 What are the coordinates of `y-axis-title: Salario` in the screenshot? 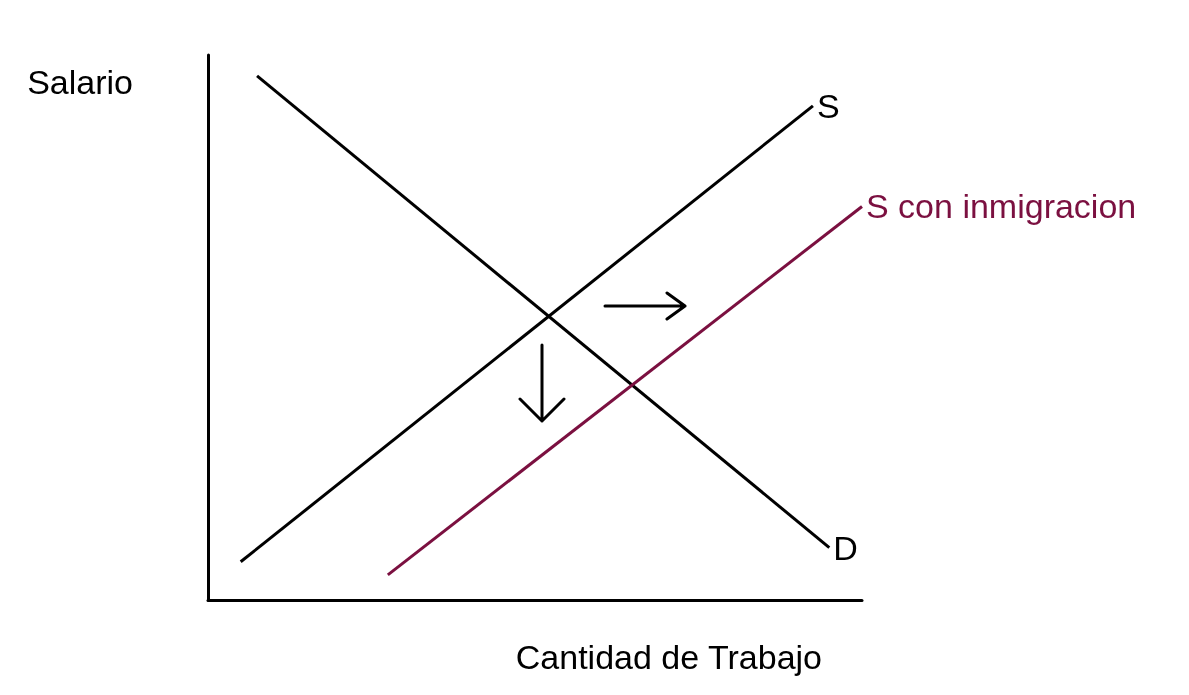 It's located at (80, 82).